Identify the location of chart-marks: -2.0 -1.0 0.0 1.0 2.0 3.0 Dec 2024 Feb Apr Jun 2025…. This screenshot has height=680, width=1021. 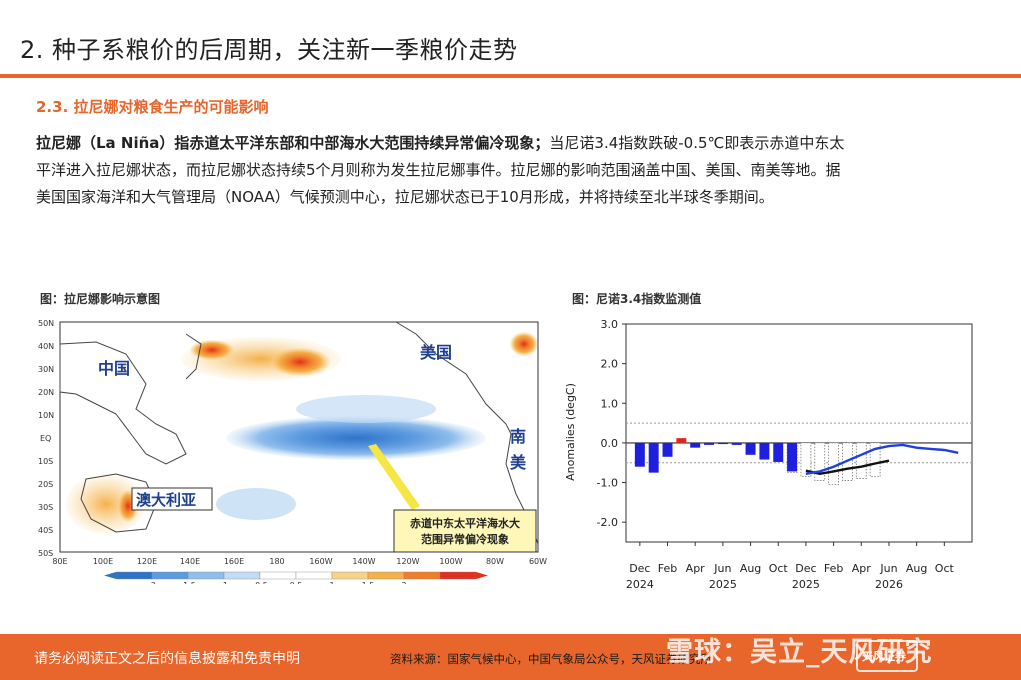
(784, 454).